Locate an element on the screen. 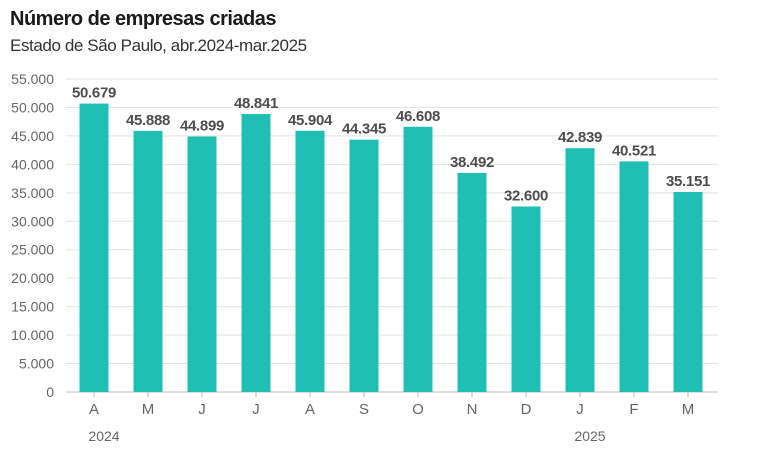 Image resolution: width=758 pixels, height=450 pixels. y-tick-label: 5.000 is located at coordinates (36, 364).